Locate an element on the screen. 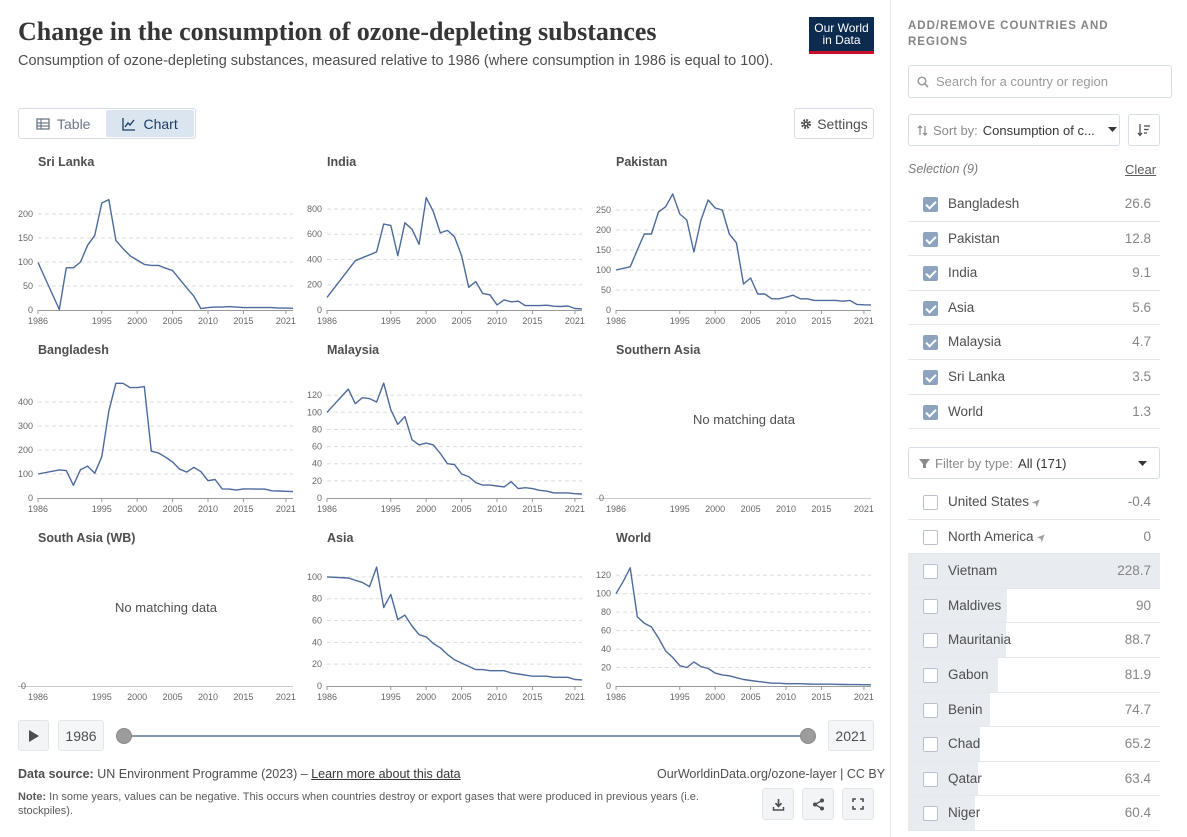 The width and height of the screenshot is (1187, 837). x-tick-label: 2000 is located at coordinates (426, 321).